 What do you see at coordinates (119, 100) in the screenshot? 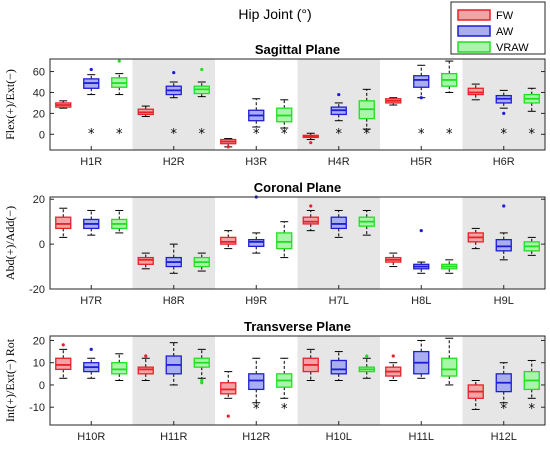
I see `box-vraw-h1r: *` at bounding box center [119, 100].